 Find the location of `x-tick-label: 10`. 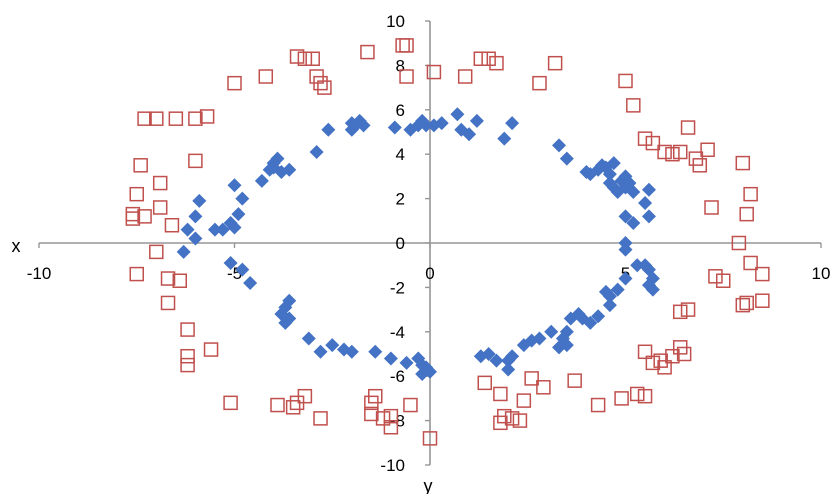

x-tick-label: 10 is located at coordinates (821, 273).